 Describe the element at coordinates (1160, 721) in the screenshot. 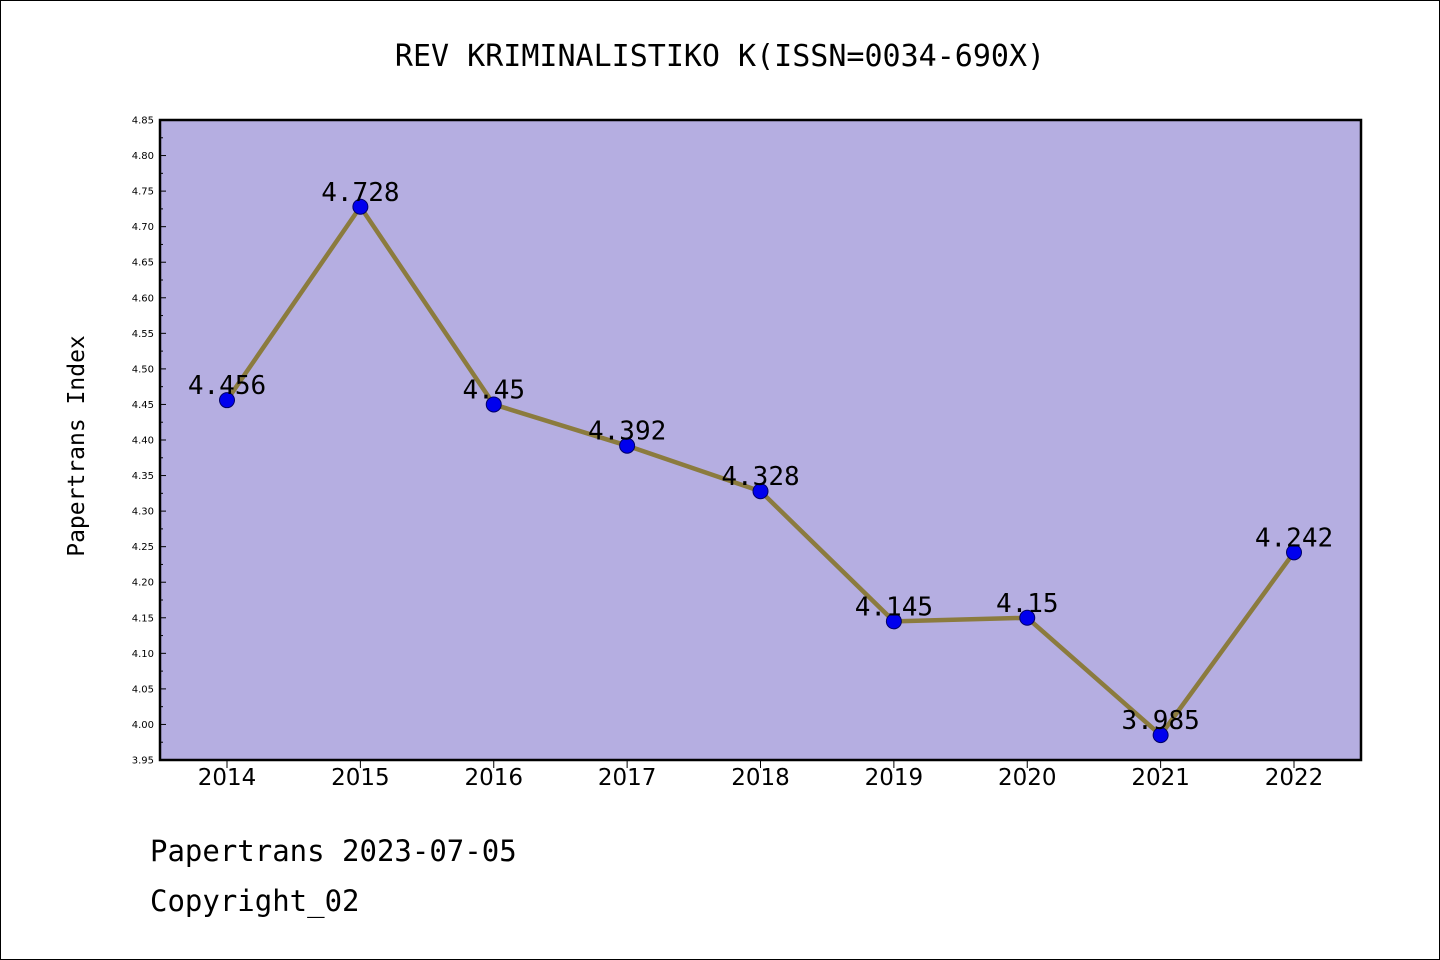

I see `data-label: 3.985` at that location.